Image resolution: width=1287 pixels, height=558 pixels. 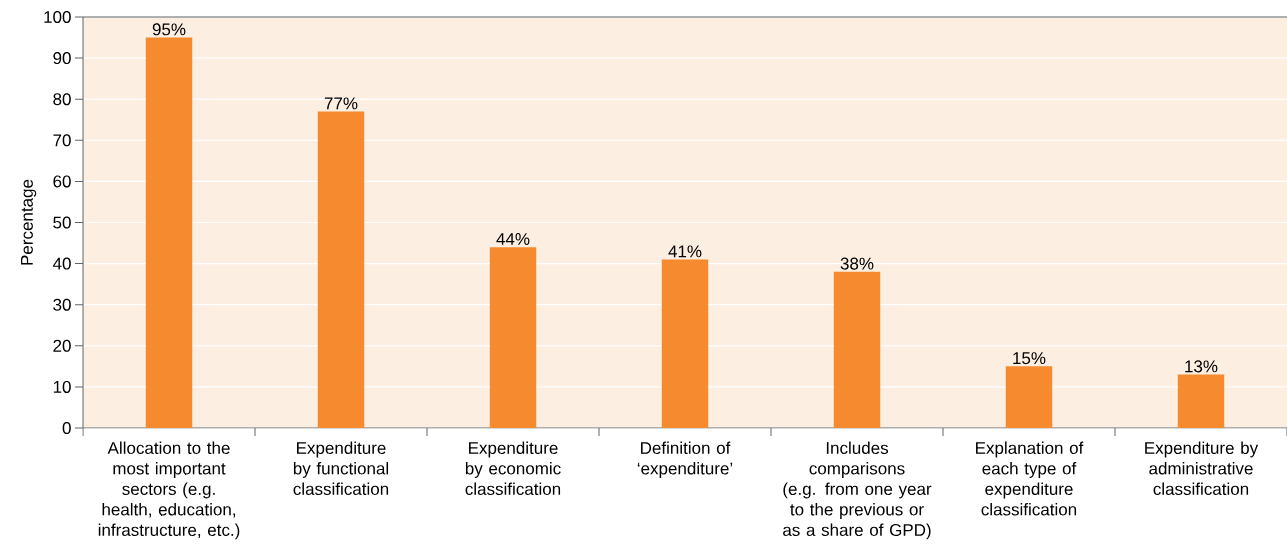 I want to click on data-label: 41%, so click(x=685, y=251).